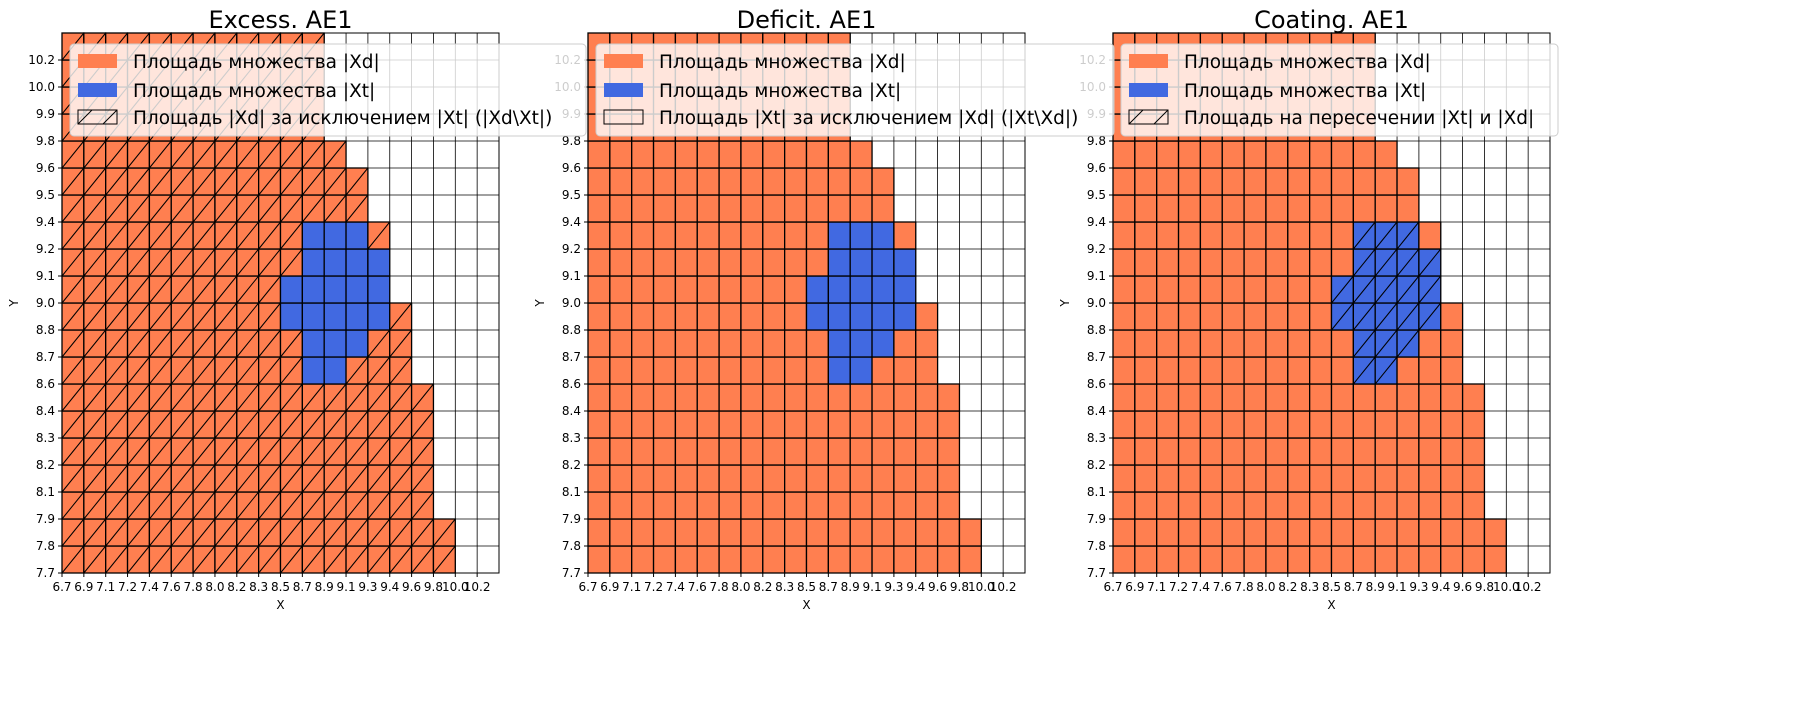 This screenshot has height=713, width=1795. What do you see at coordinates (455, 587) in the screenshot?
I see `x-tick-label: 10.0` at bounding box center [455, 587].